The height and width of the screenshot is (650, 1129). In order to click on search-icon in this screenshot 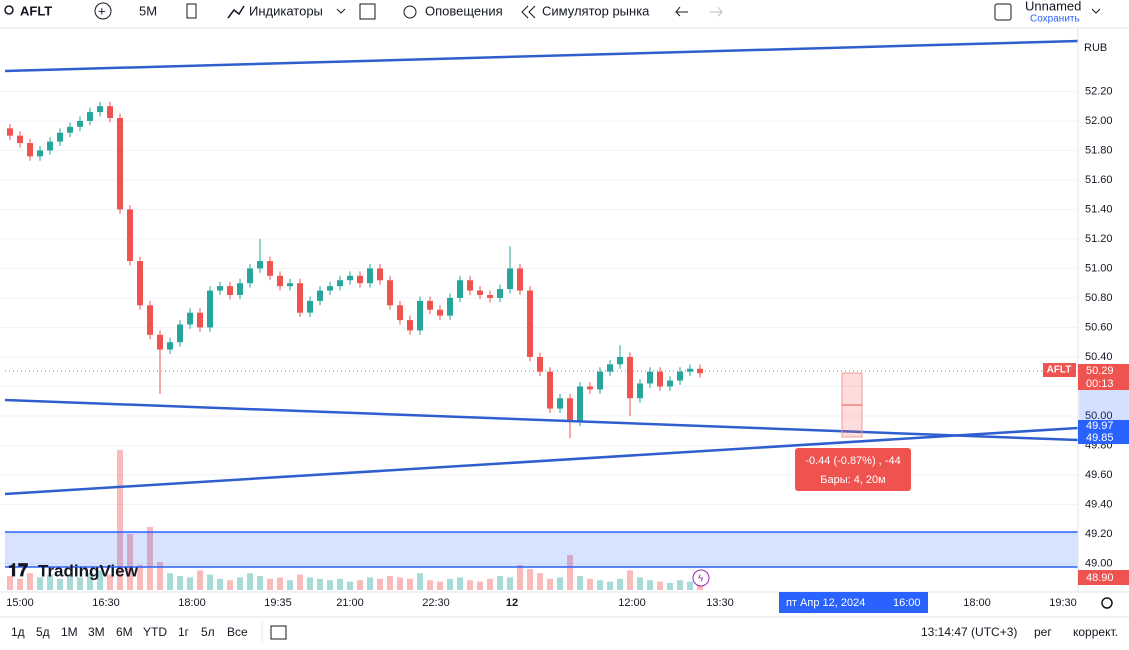, I will do `click(9, 10)`.